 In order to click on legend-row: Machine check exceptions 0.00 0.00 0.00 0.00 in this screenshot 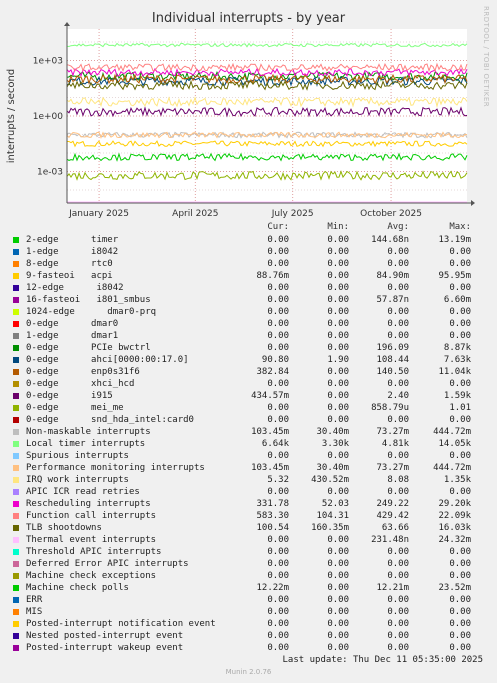, I will do `click(248, 577)`.